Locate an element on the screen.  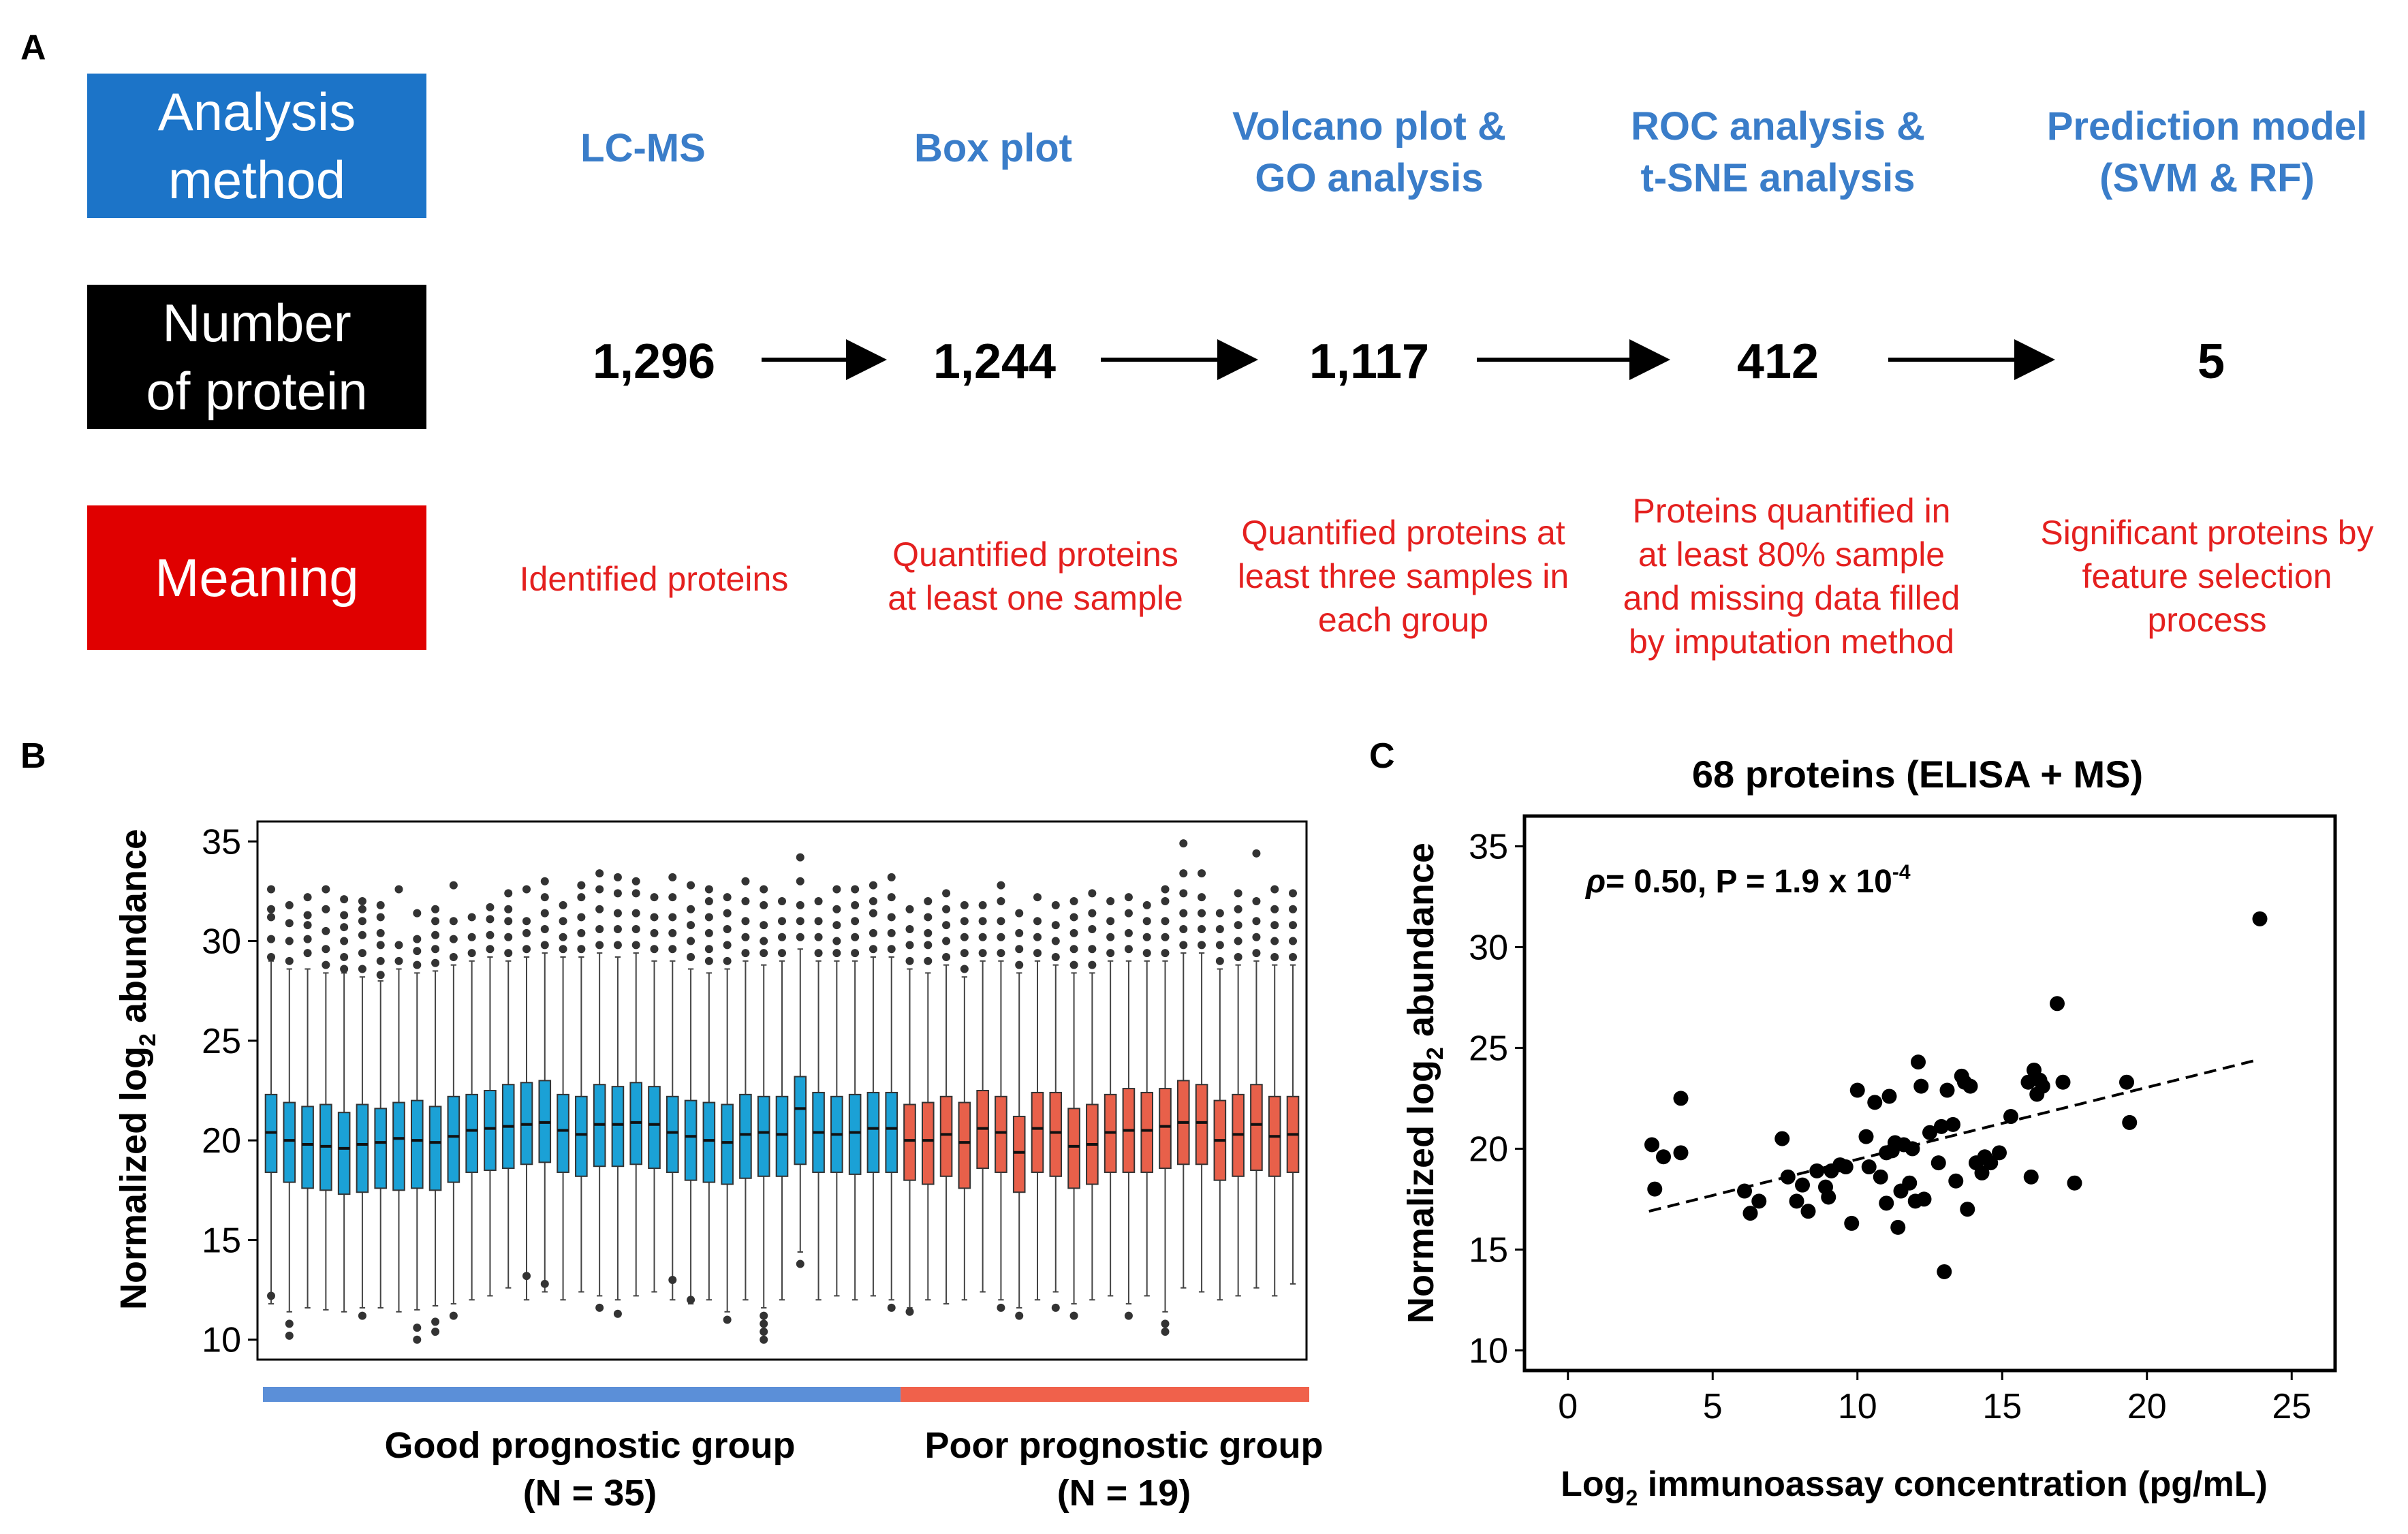
good-group-name: Good prognostic group is located at coordinates (590, 1446).